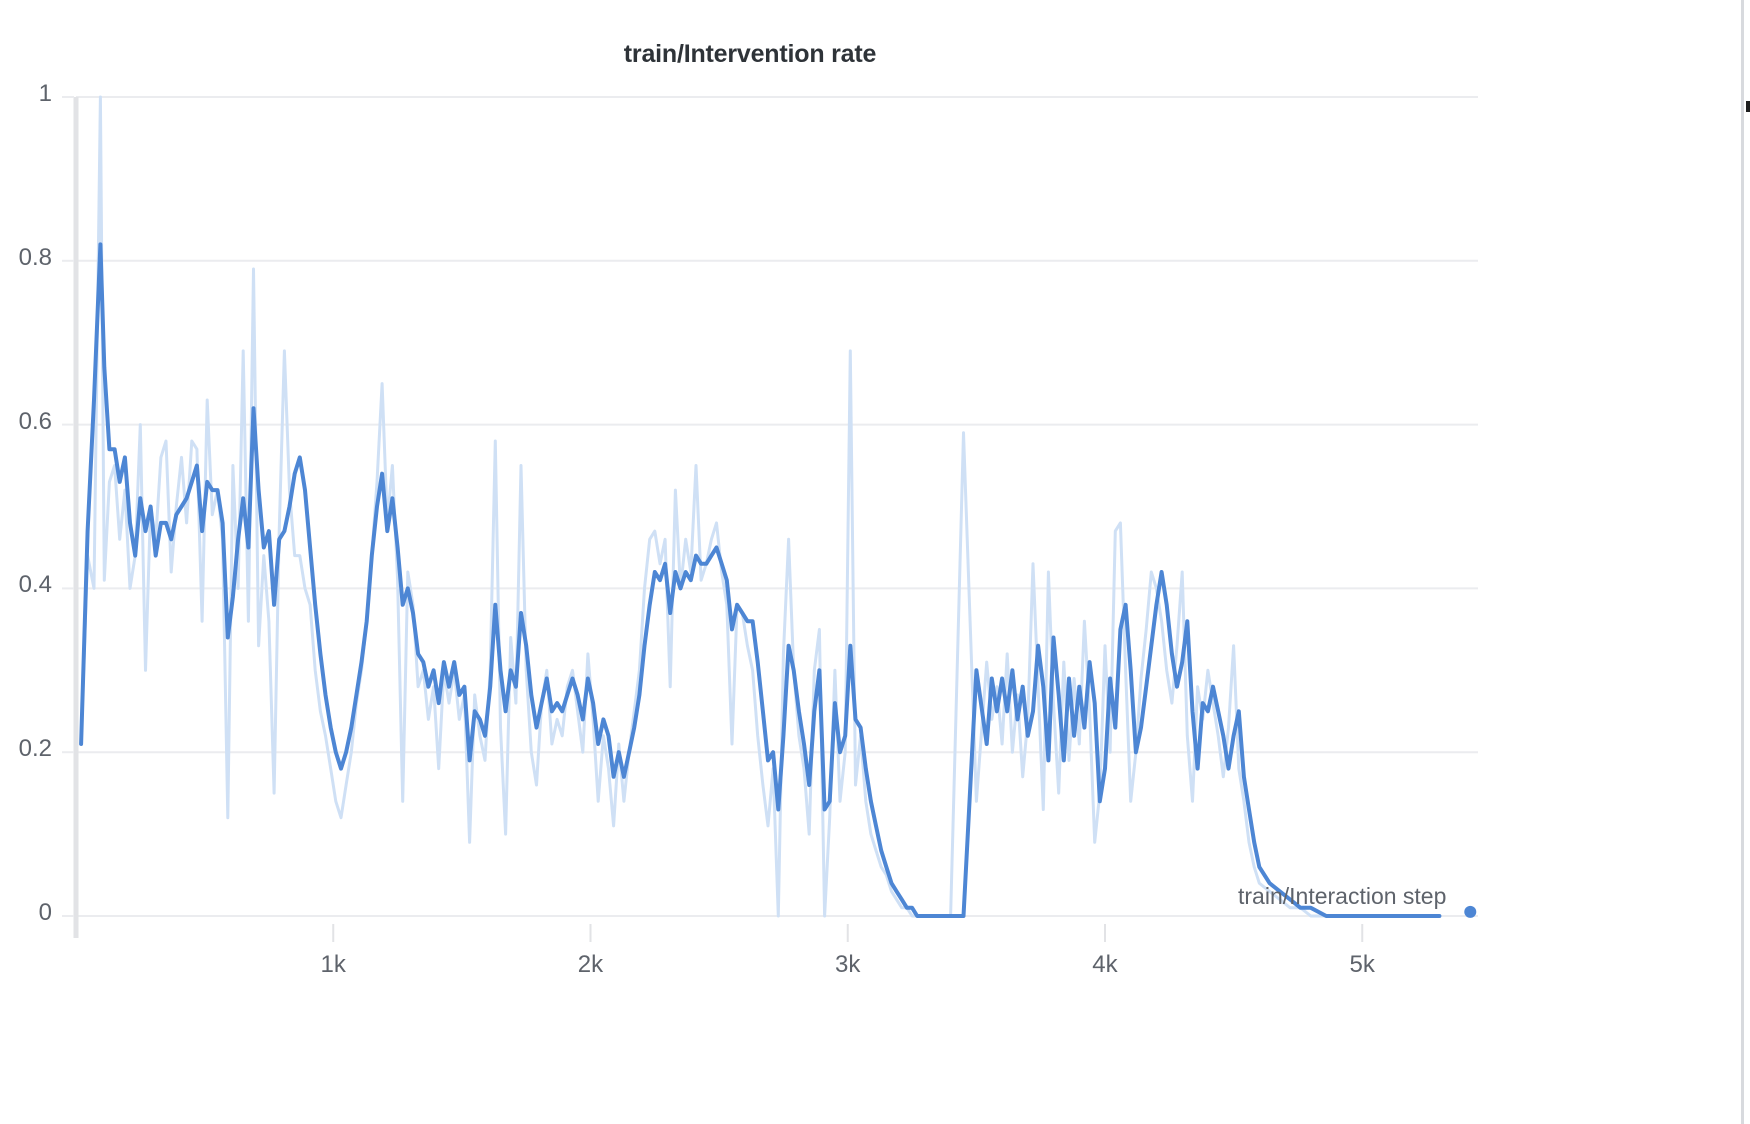  I want to click on panel-edge-marker-icon, so click(1748, 106).